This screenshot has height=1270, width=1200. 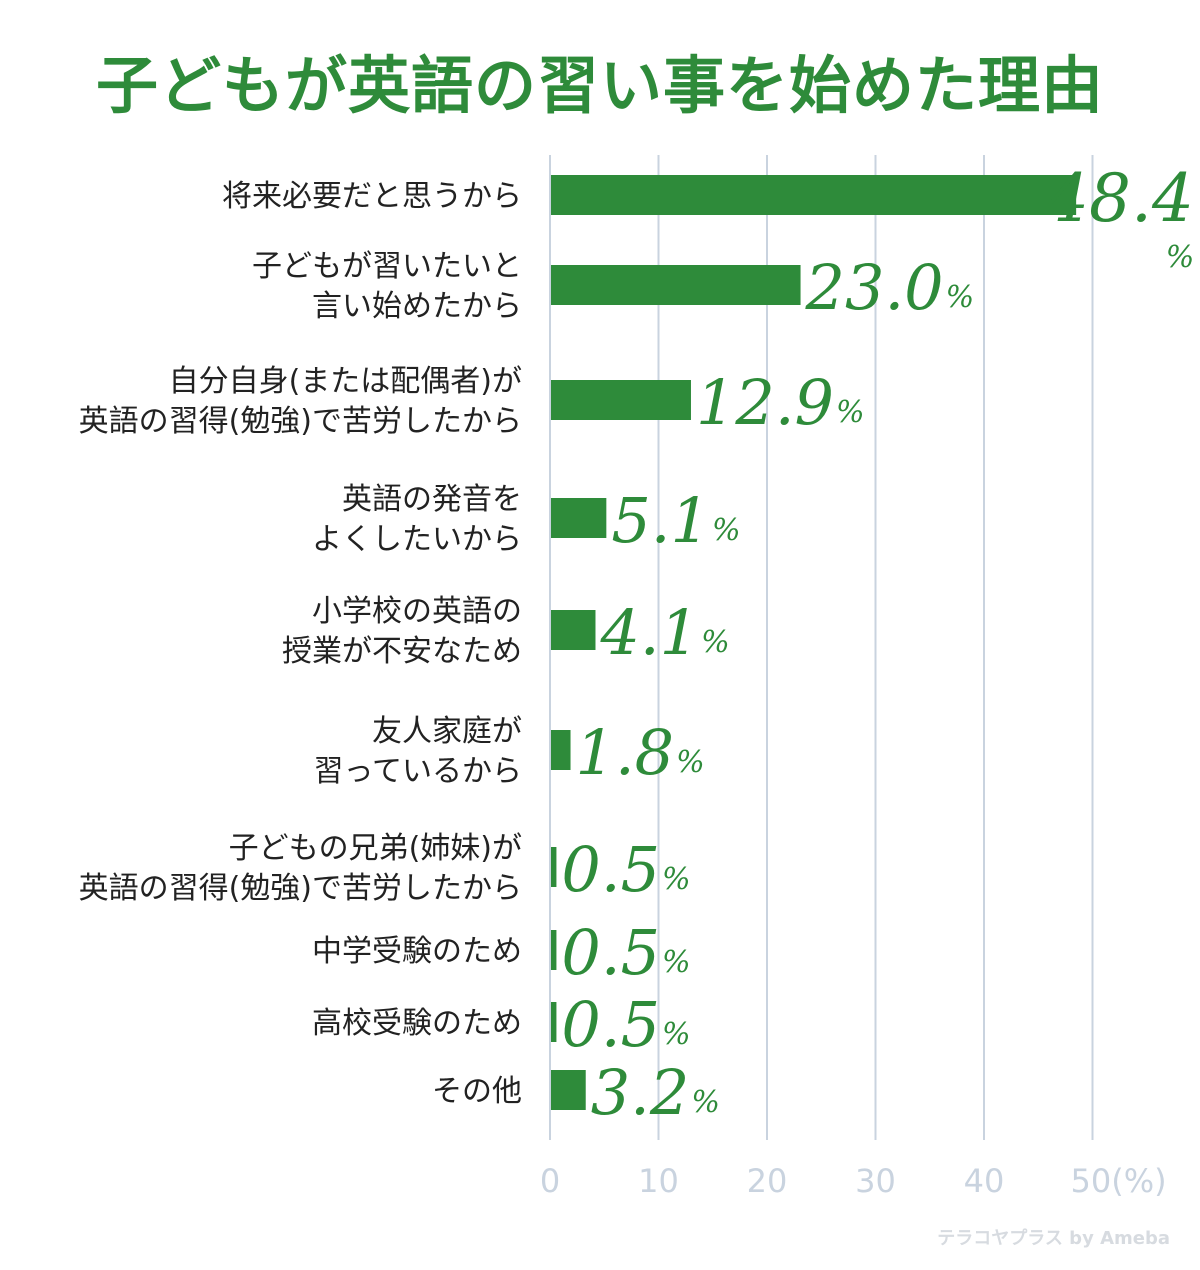 I want to click on category-label: 高校受験のため, so click(x=417, y=1023).